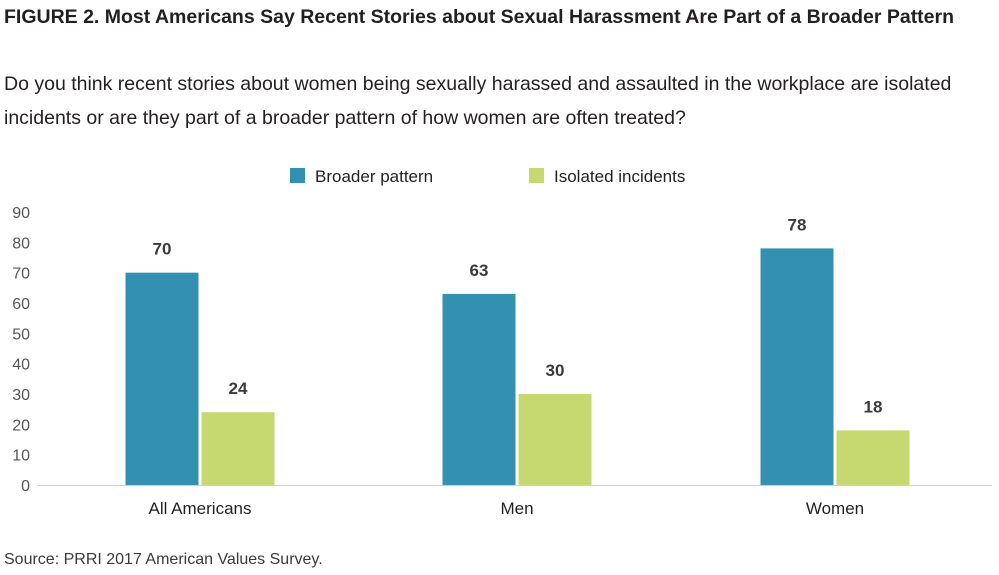  Describe the element at coordinates (374, 176) in the screenshot. I see `legend-label: Broader pattern` at that location.